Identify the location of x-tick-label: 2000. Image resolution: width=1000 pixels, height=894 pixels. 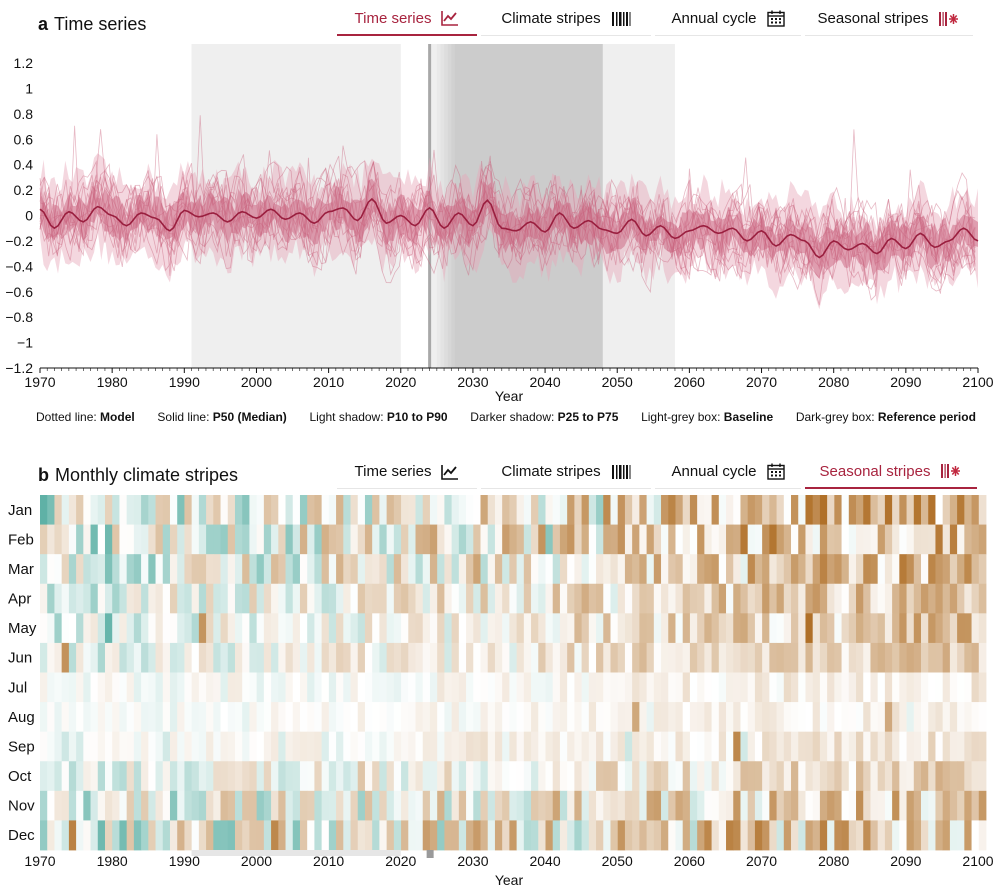
(256, 861).